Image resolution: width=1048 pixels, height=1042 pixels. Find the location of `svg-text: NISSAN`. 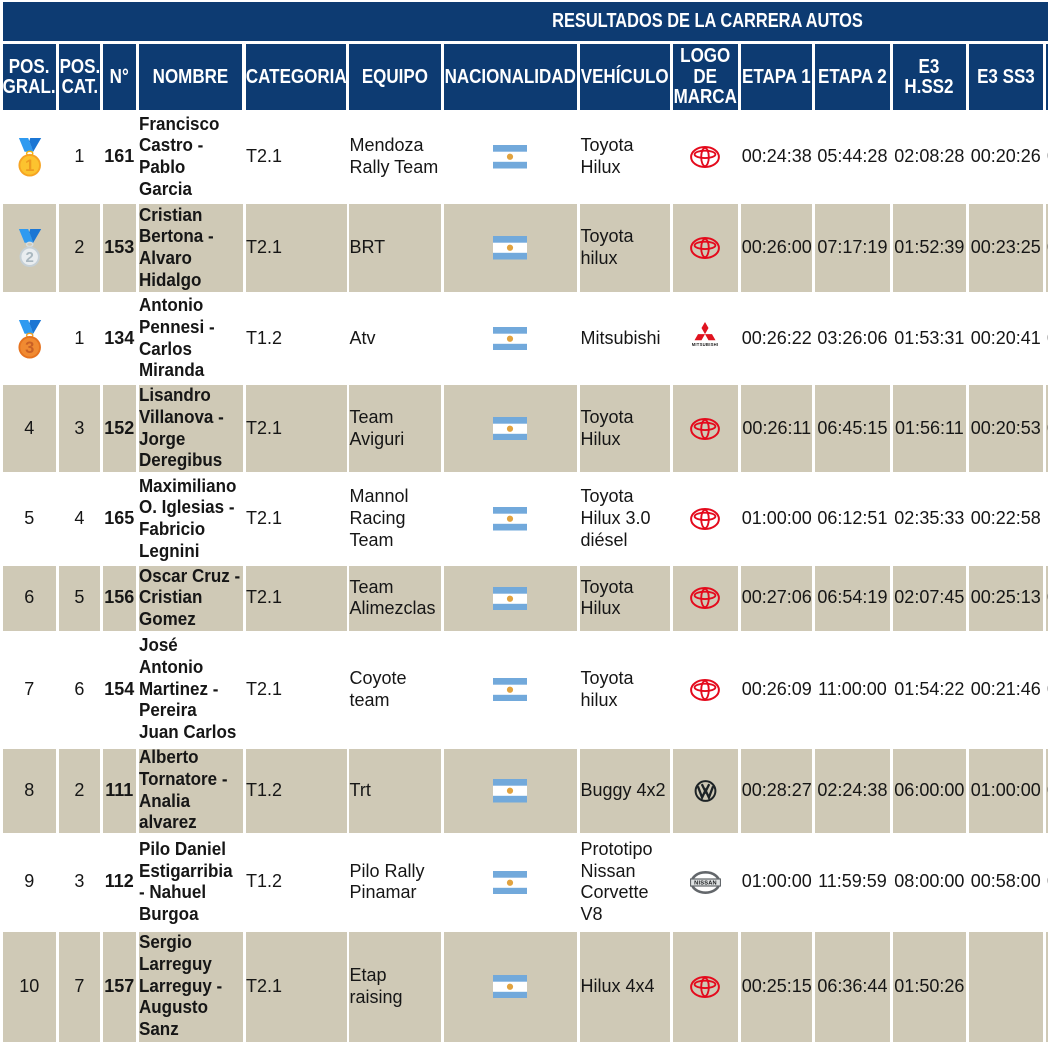

svg-text: NISSAN is located at coordinates (705, 883).